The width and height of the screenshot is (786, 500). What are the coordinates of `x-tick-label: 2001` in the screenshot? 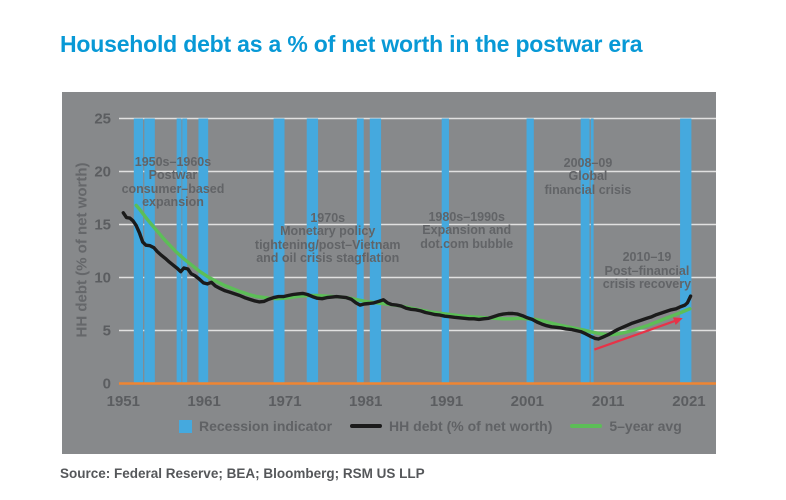 It's located at (527, 401).